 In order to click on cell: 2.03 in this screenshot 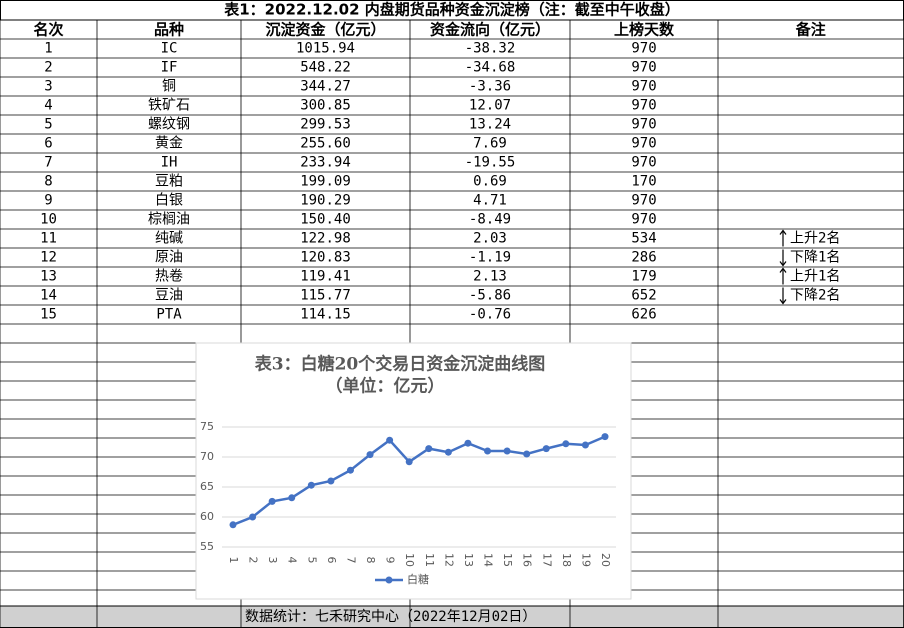, I will do `click(490, 239)`.